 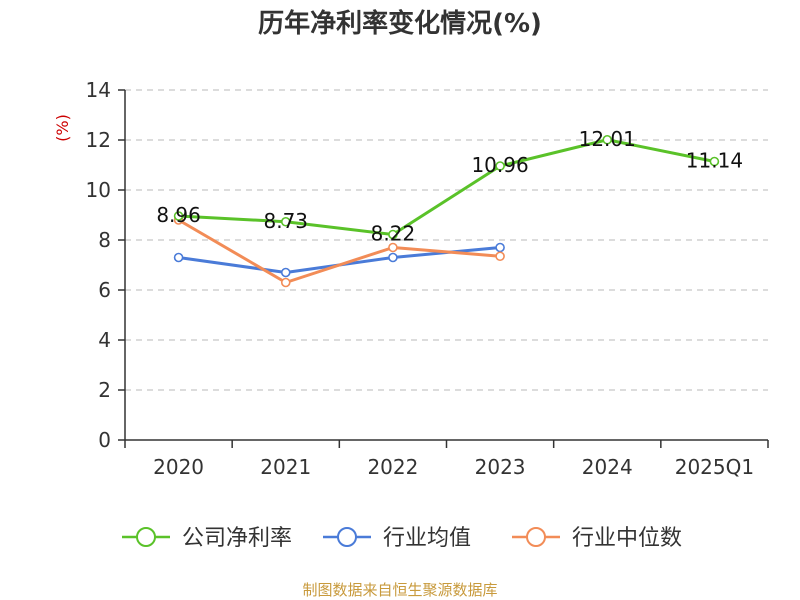 I want to click on chart-title: 历年净利率变化情况(%), so click(x=400, y=23).